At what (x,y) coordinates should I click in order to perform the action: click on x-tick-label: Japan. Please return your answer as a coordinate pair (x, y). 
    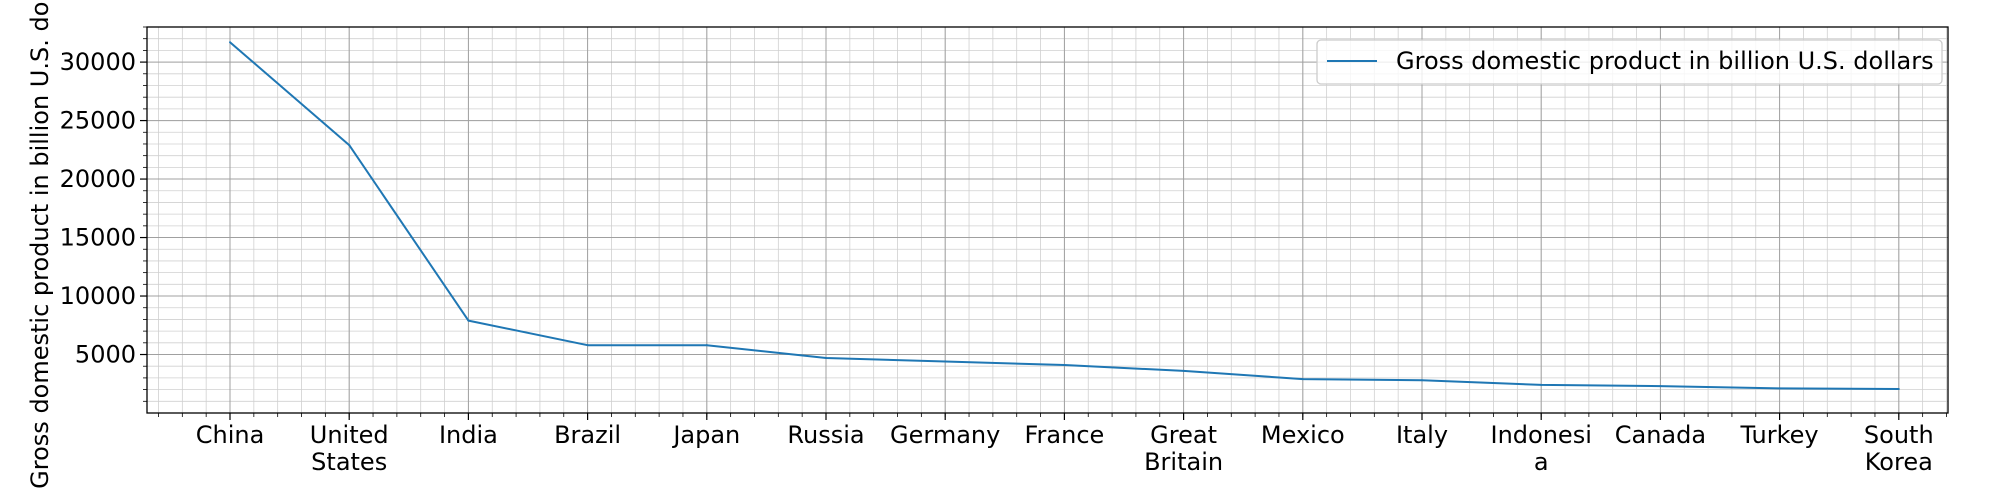
    Looking at the image, I should click on (705, 435).